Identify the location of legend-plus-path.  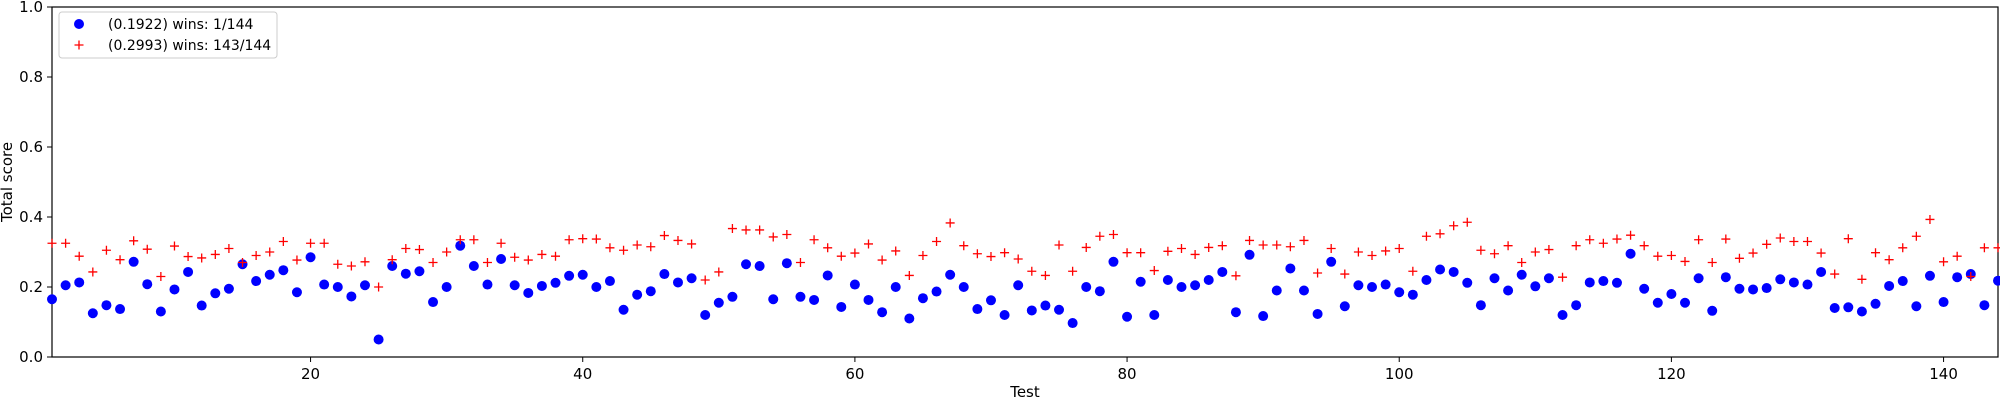
(79, 45).